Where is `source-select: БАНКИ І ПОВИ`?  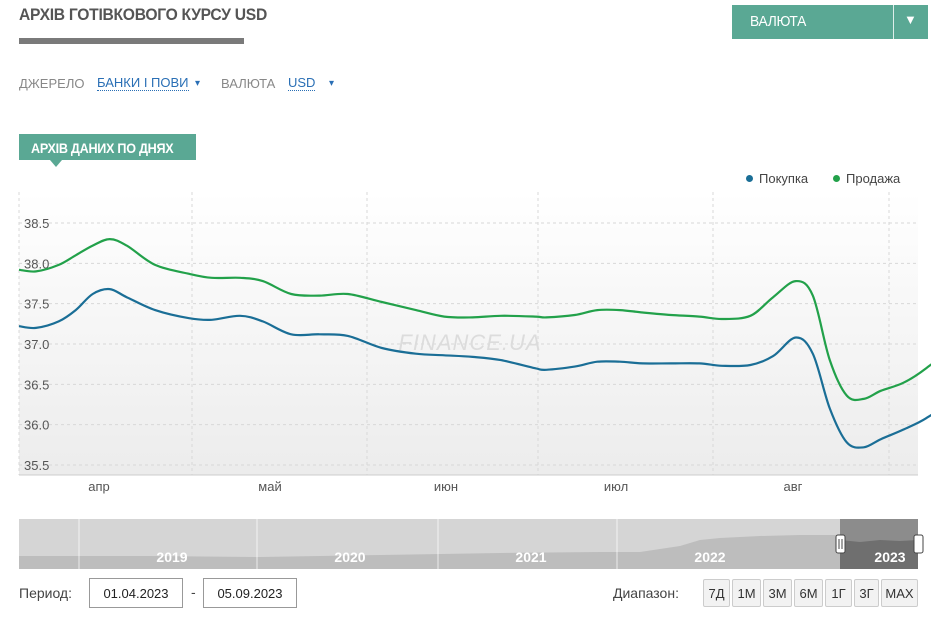
source-select: БАНКИ І ПОВИ is located at coordinates (143, 83).